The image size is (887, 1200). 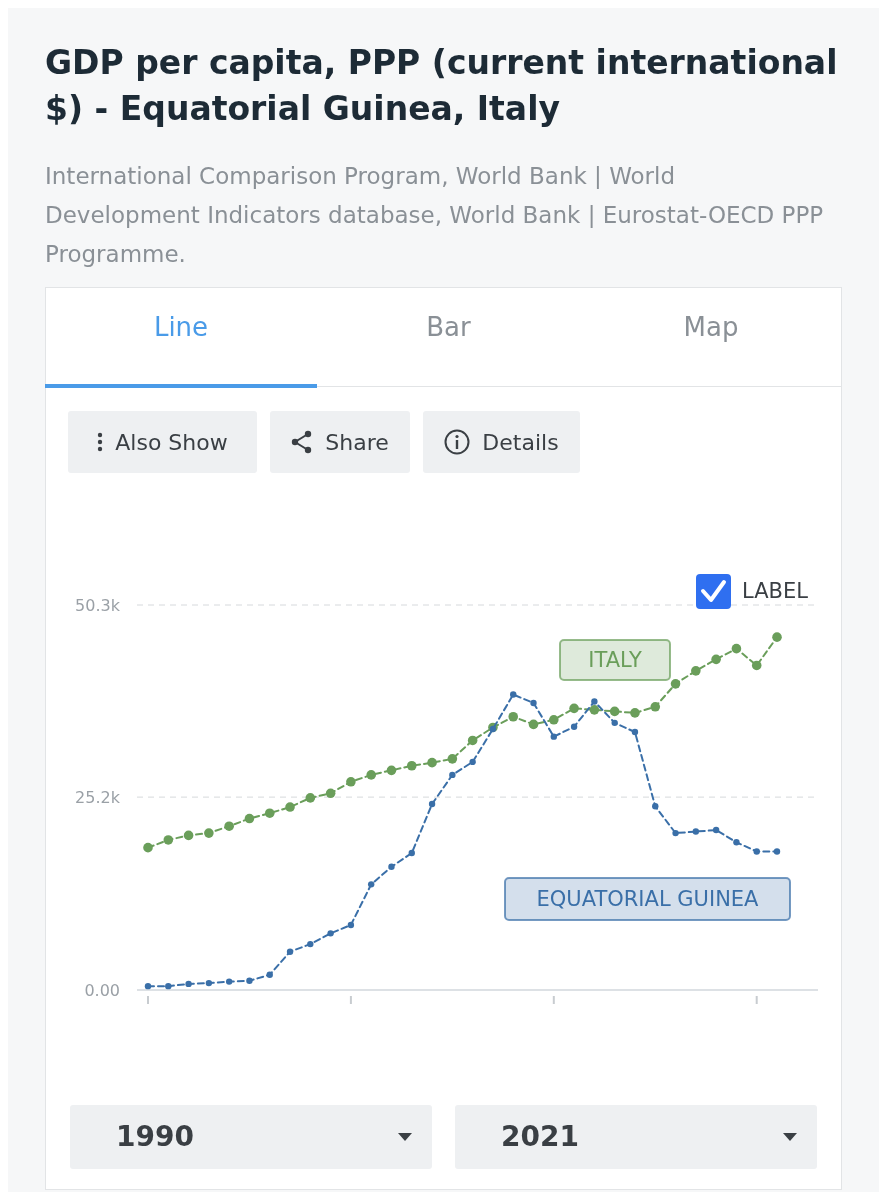 What do you see at coordinates (775, 591) in the screenshot?
I see `text: LABEL` at bounding box center [775, 591].